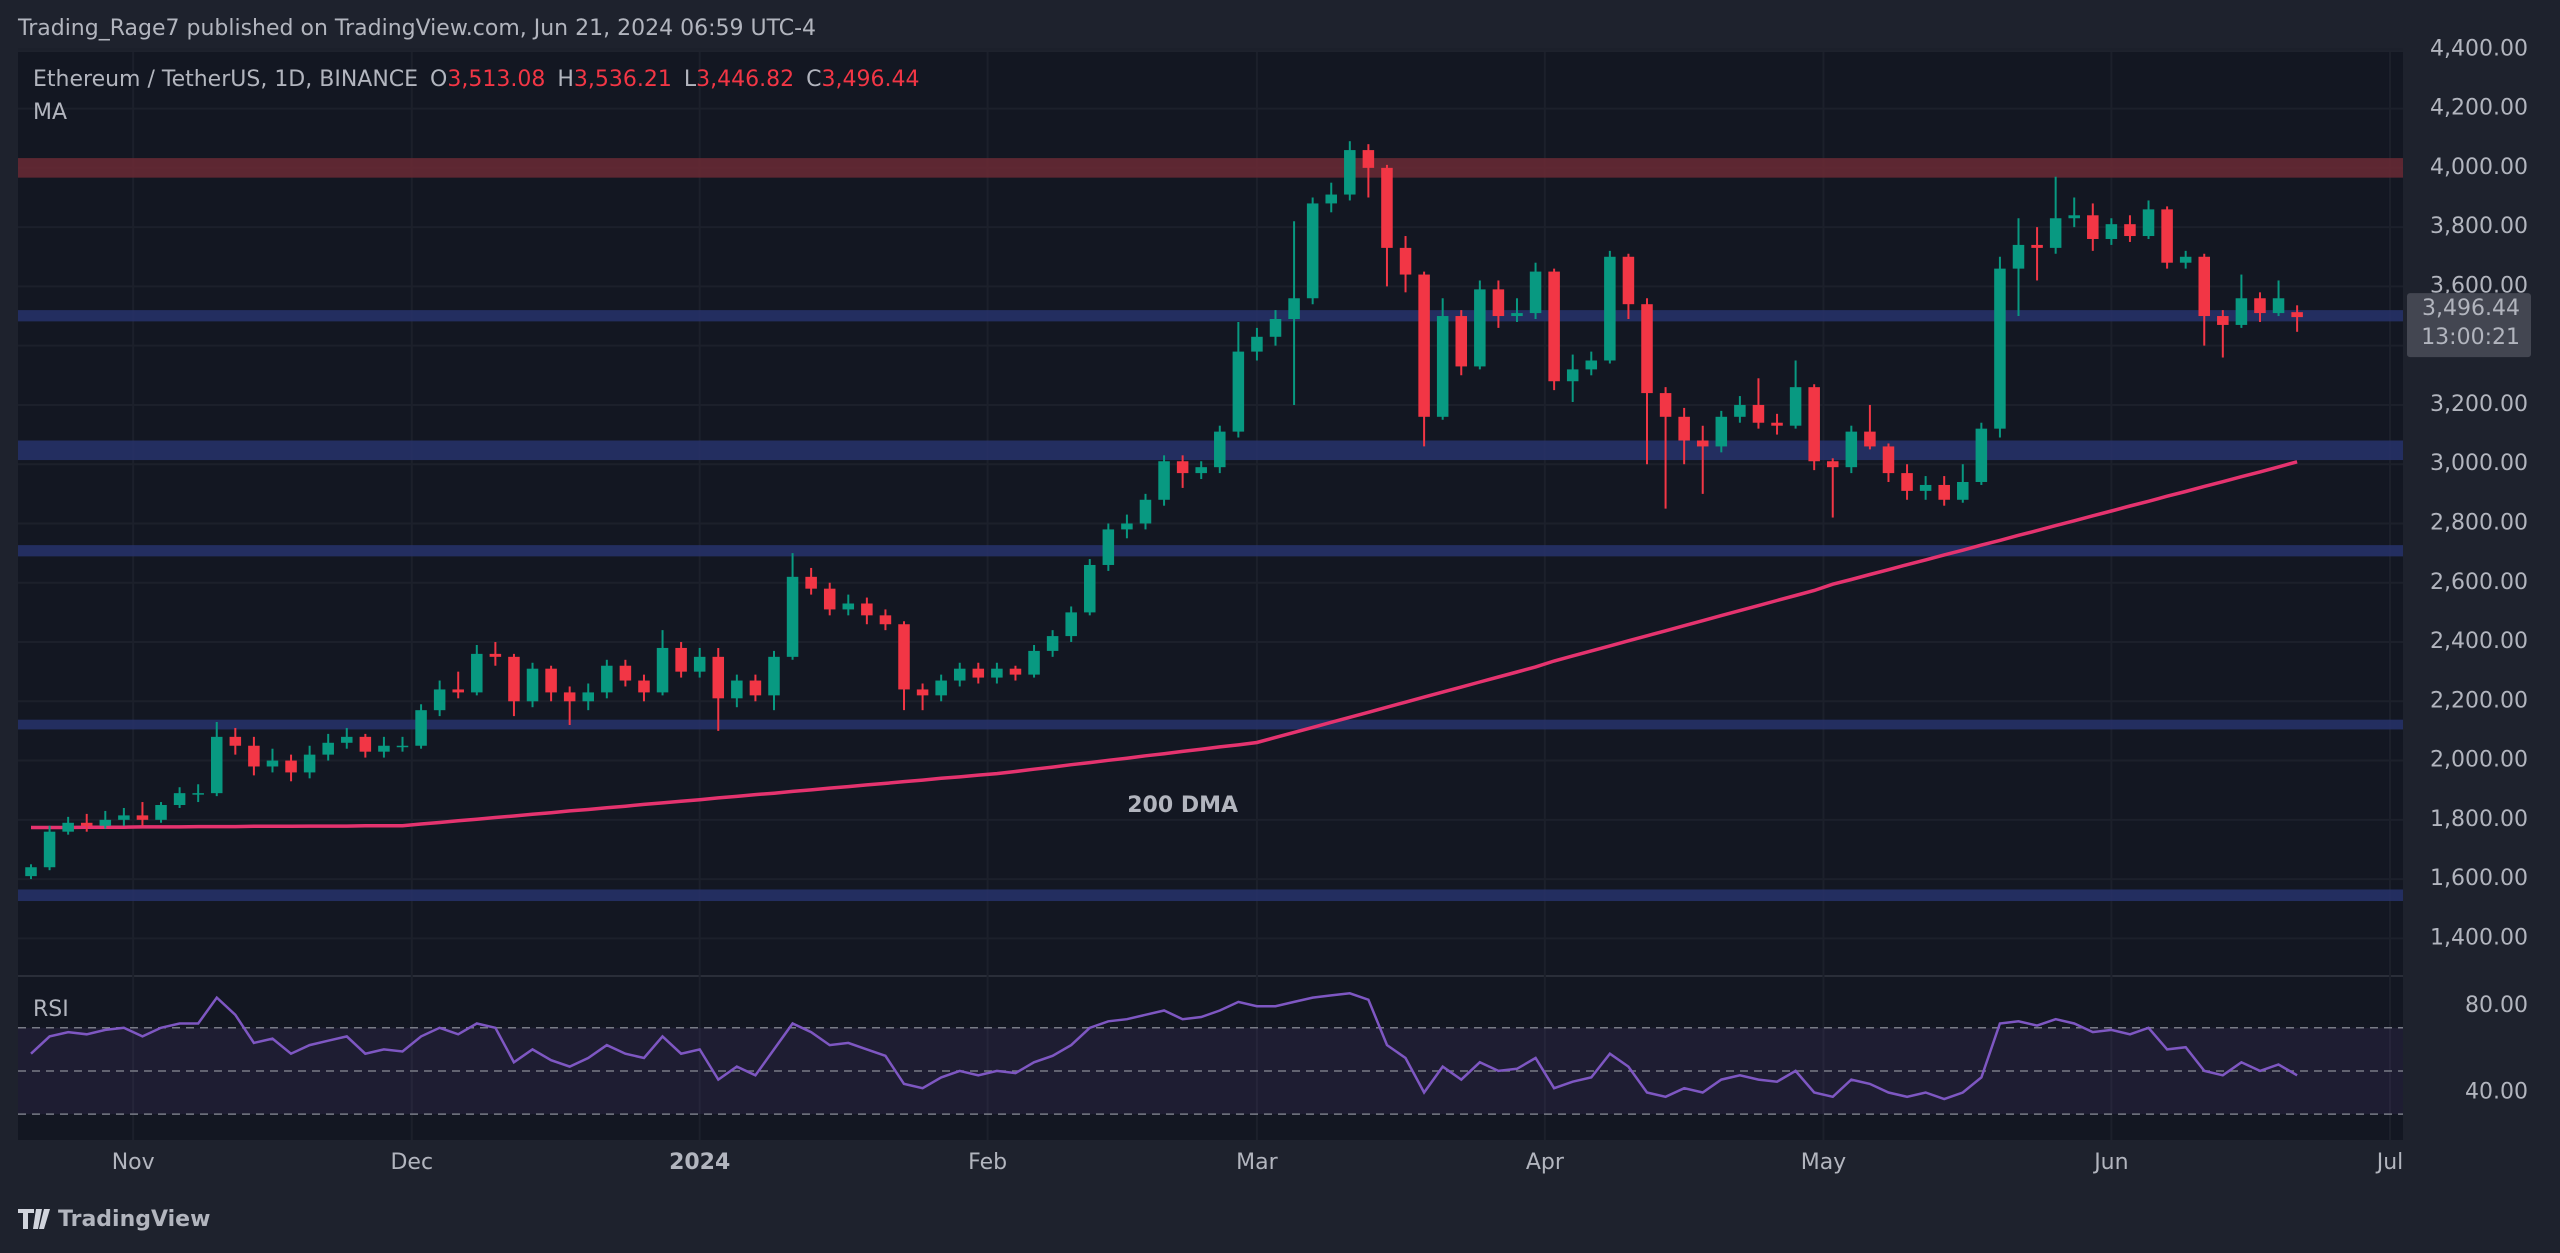  I want to click on x-tick-label: Apr, so click(1545, 1162).